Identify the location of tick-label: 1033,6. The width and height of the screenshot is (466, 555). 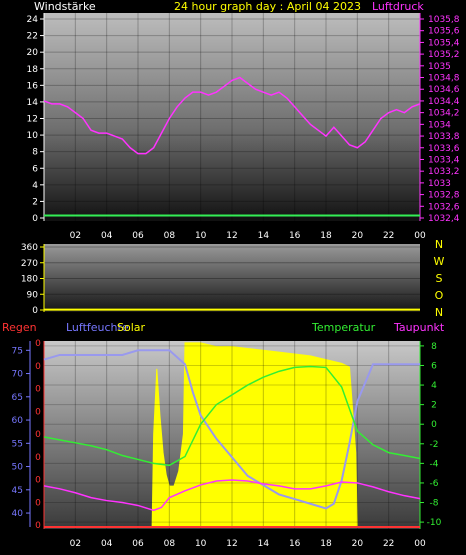
(444, 149).